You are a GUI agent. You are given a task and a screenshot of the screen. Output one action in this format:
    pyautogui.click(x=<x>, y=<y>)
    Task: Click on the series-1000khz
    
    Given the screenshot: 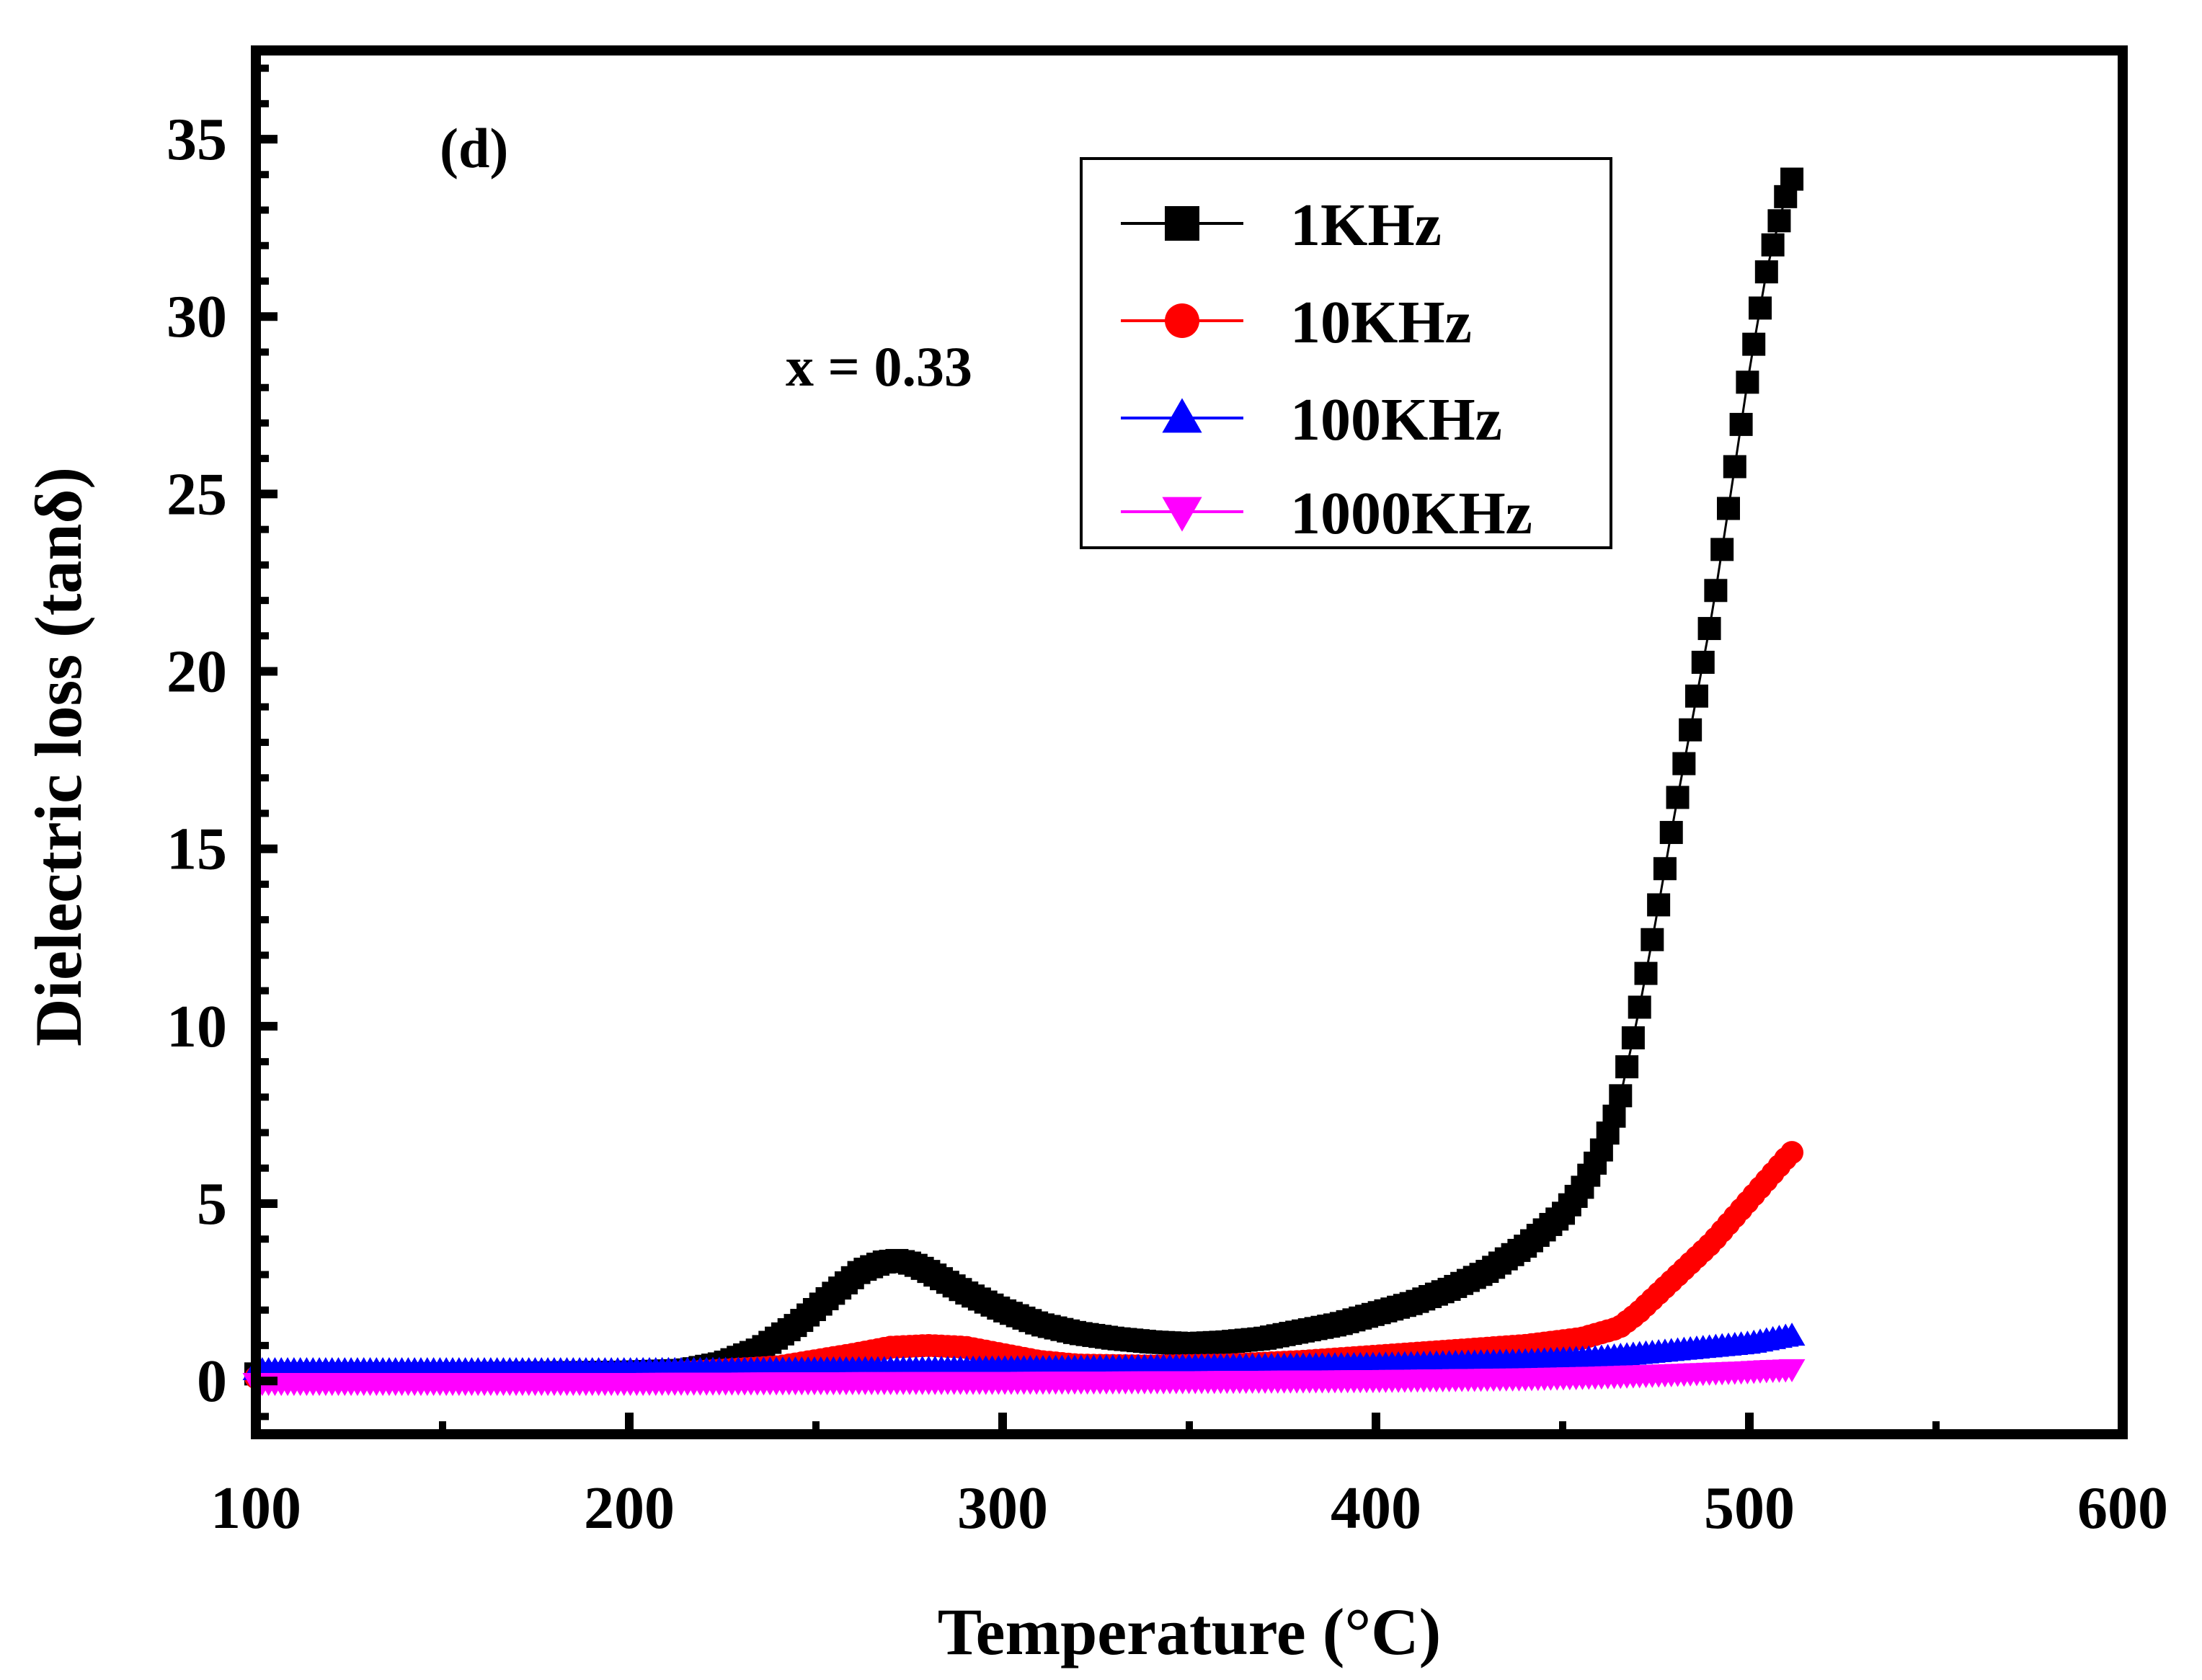 What is the action you would take?
    pyautogui.click(x=1024, y=1378)
    